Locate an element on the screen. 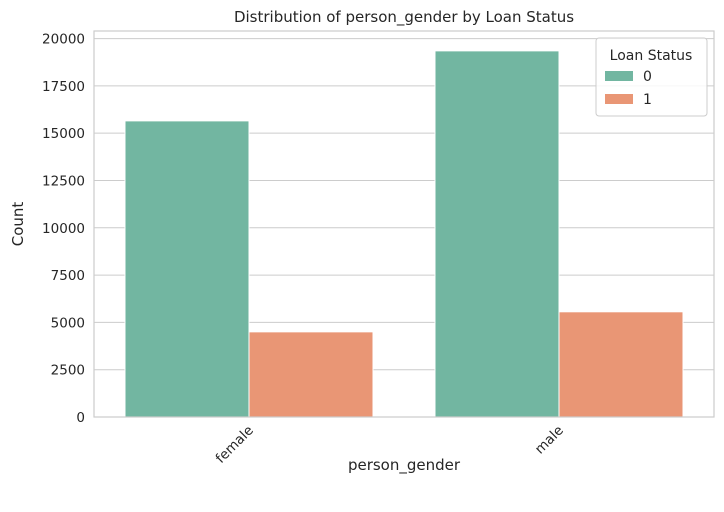  y-tick-label: 10000 is located at coordinates (63, 229).